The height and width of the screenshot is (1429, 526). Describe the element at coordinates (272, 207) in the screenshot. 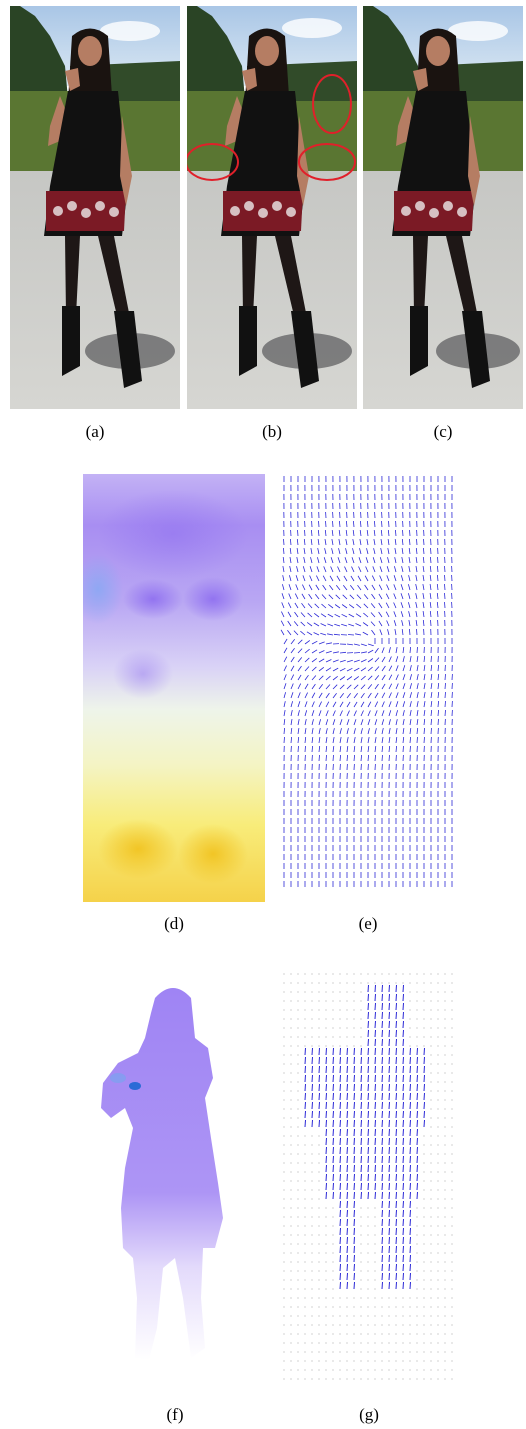

I see `photo-b-image` at that location.